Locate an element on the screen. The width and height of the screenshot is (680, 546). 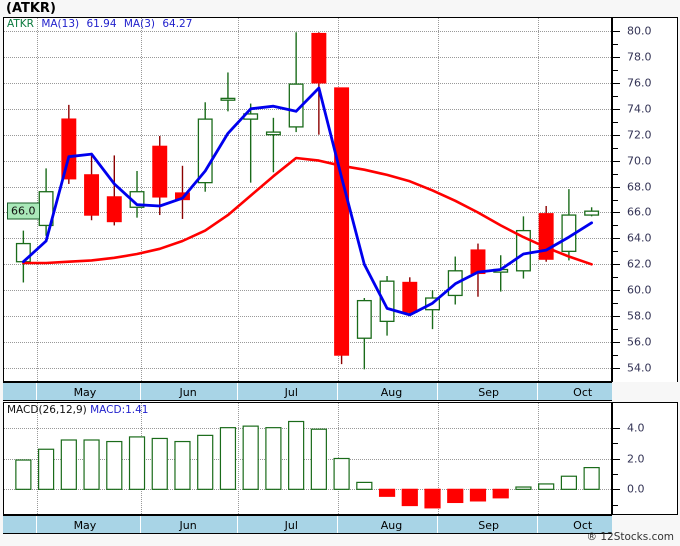
price-axis-label: 68.0 is located at coordinates (639, 187).